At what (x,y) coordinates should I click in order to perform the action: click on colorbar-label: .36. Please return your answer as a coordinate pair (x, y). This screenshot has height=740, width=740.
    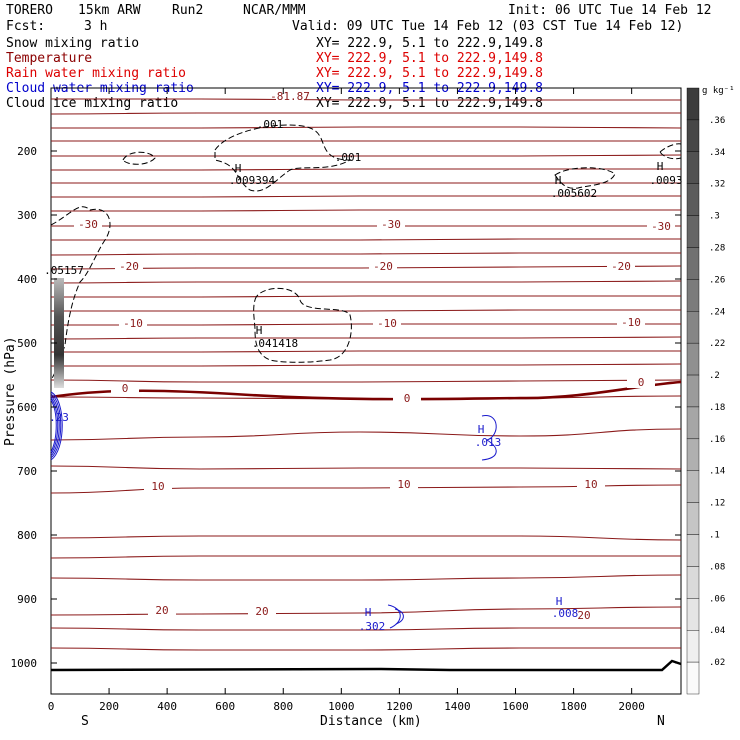
    Looking at the image, I should click on (717, 121).